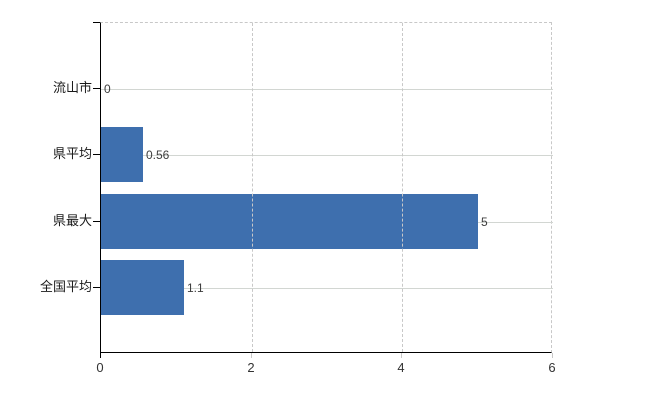 This screenshot has width=650, height=400. I want to click on x-axis-tick-label: 0, so click(100, 367).